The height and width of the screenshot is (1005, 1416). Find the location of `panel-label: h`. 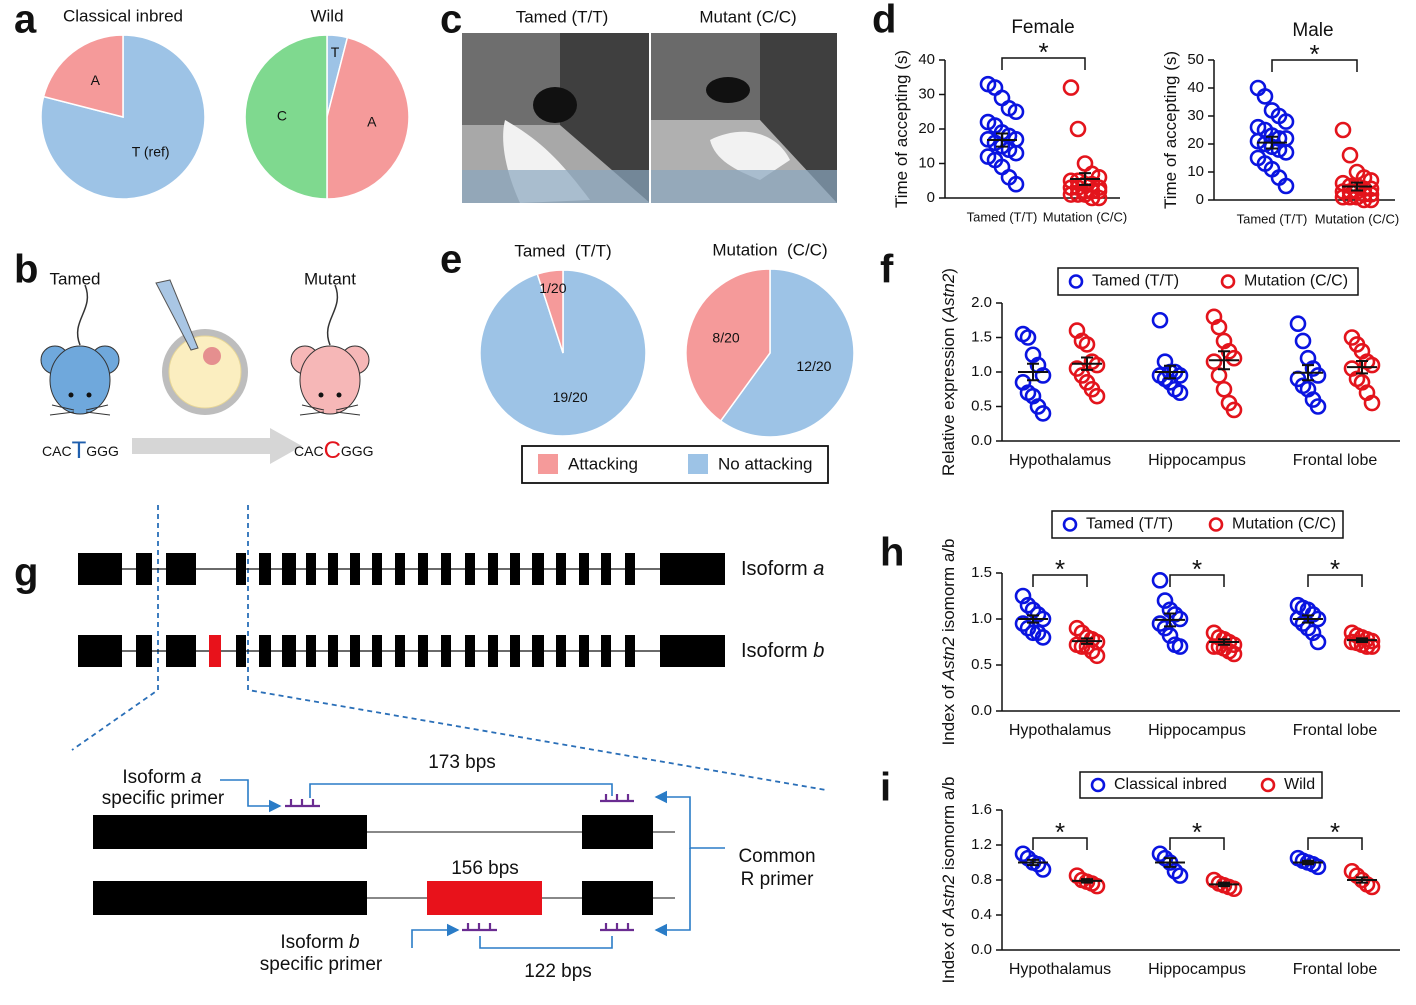

panel-label: h is located at coordinates (892, 553).